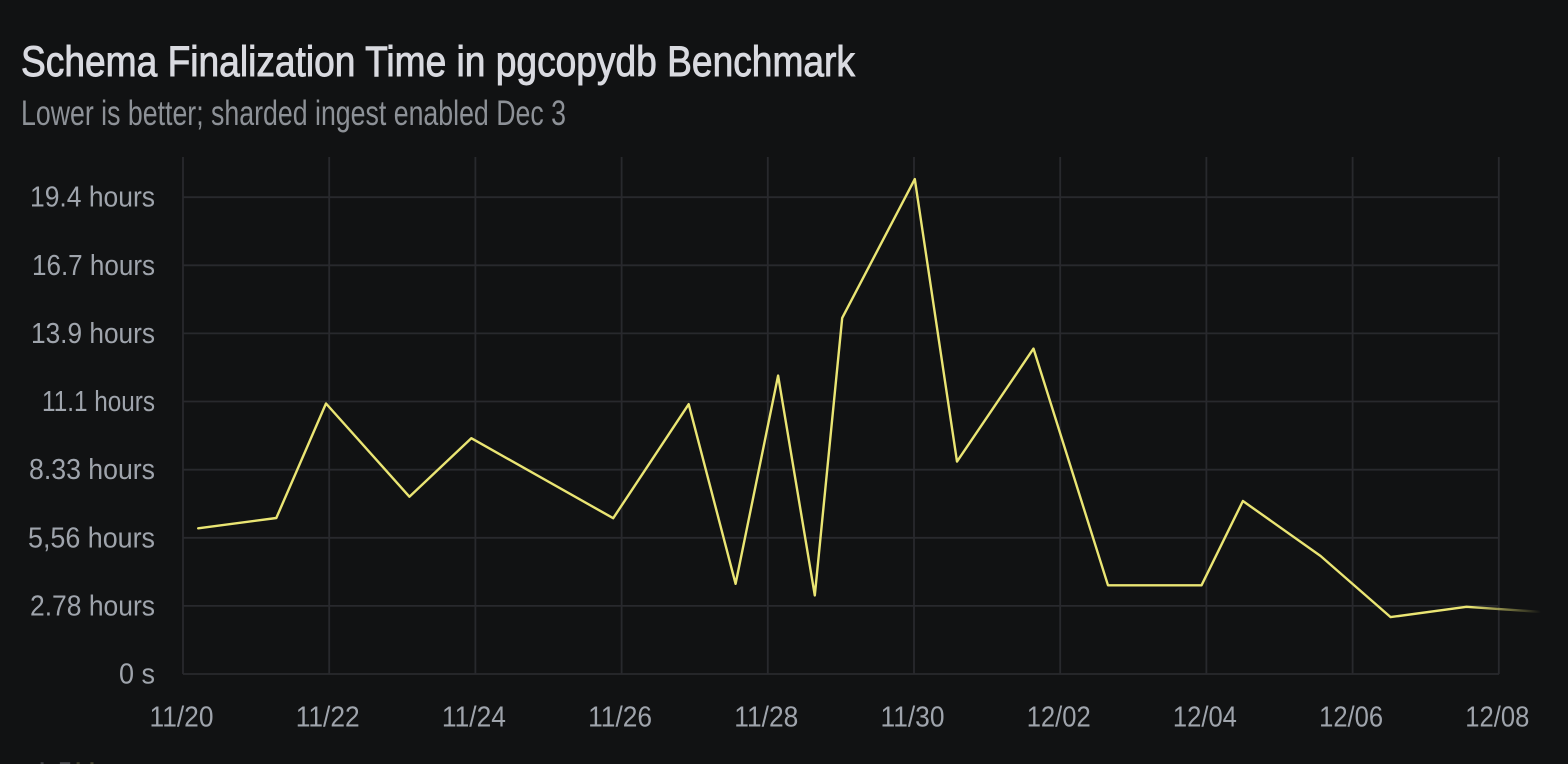 The width and height of the screenshot is (1568, 764). What do you see at coordinates (182, 718) in the screenshot?
I see `svg-text: 11/20` at bounding box center [182, 718].